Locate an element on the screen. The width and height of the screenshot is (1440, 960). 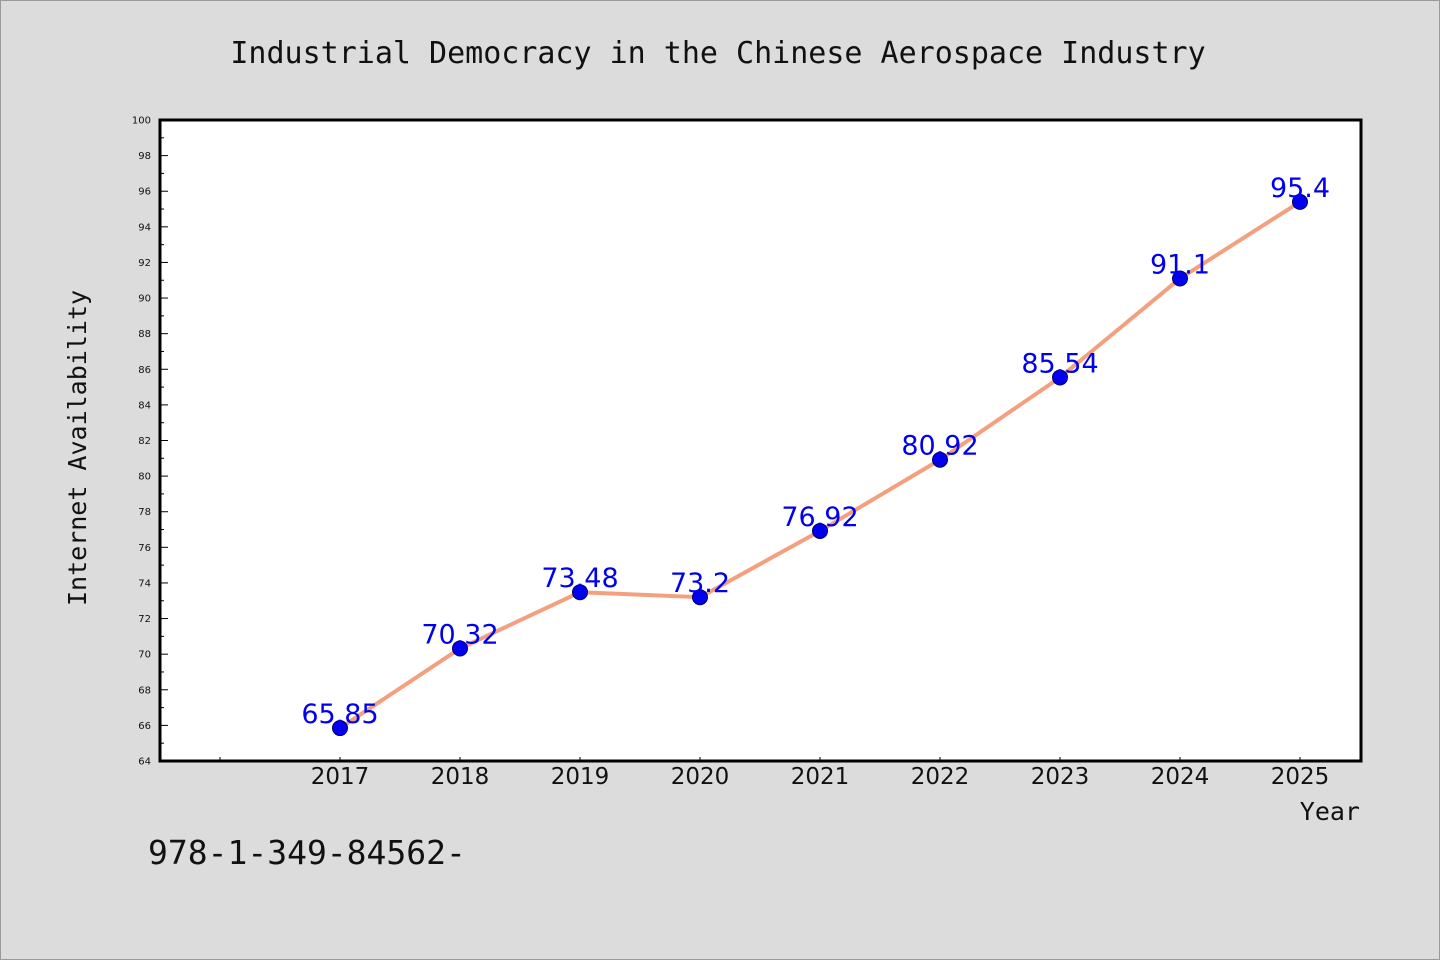
y-tick-label: 84 is located at coordinates (144, 405).